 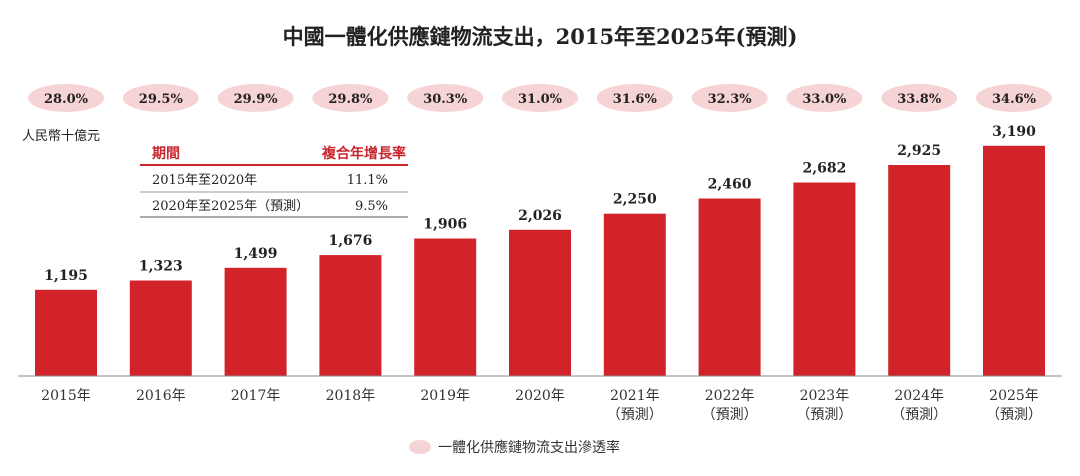 I want to click on bar-value-label-1: 1,323, so click(x=161, y=267).